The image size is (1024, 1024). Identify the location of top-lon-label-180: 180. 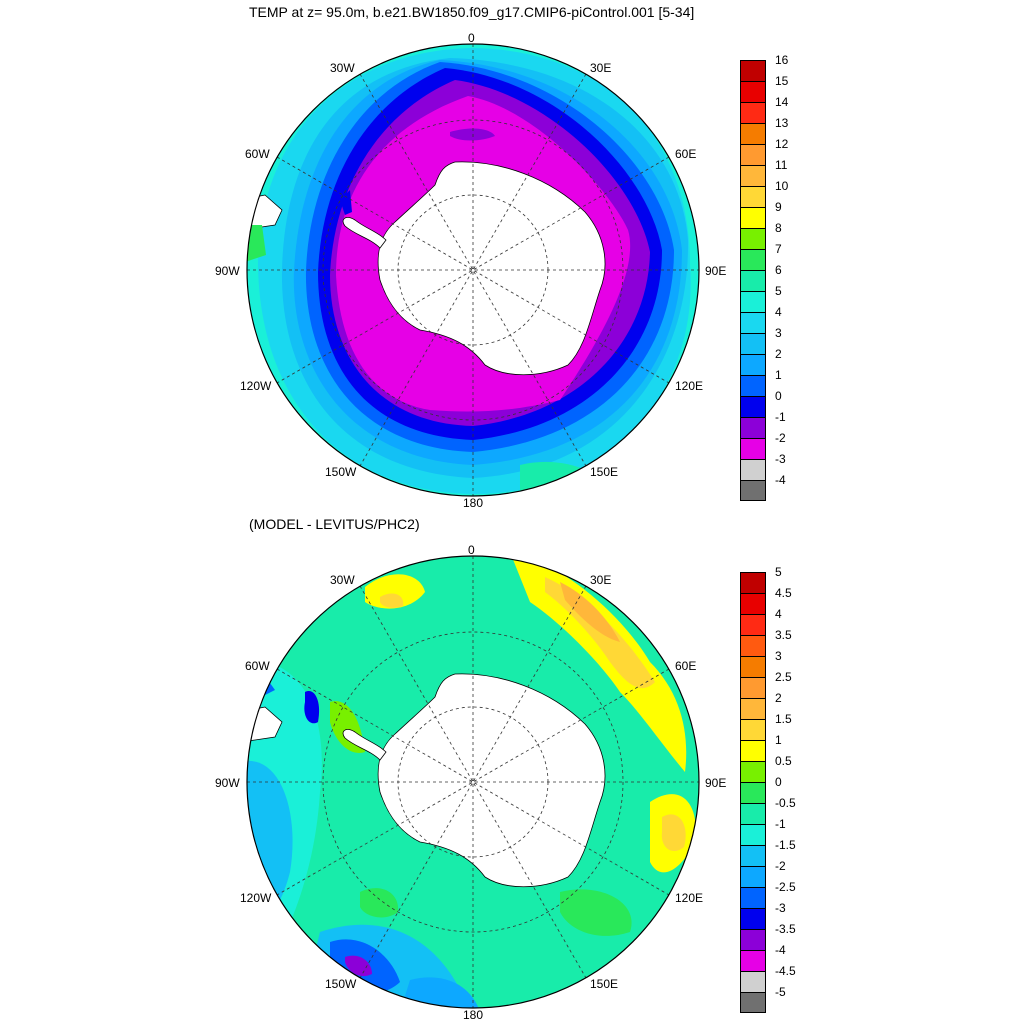
(473, 503).